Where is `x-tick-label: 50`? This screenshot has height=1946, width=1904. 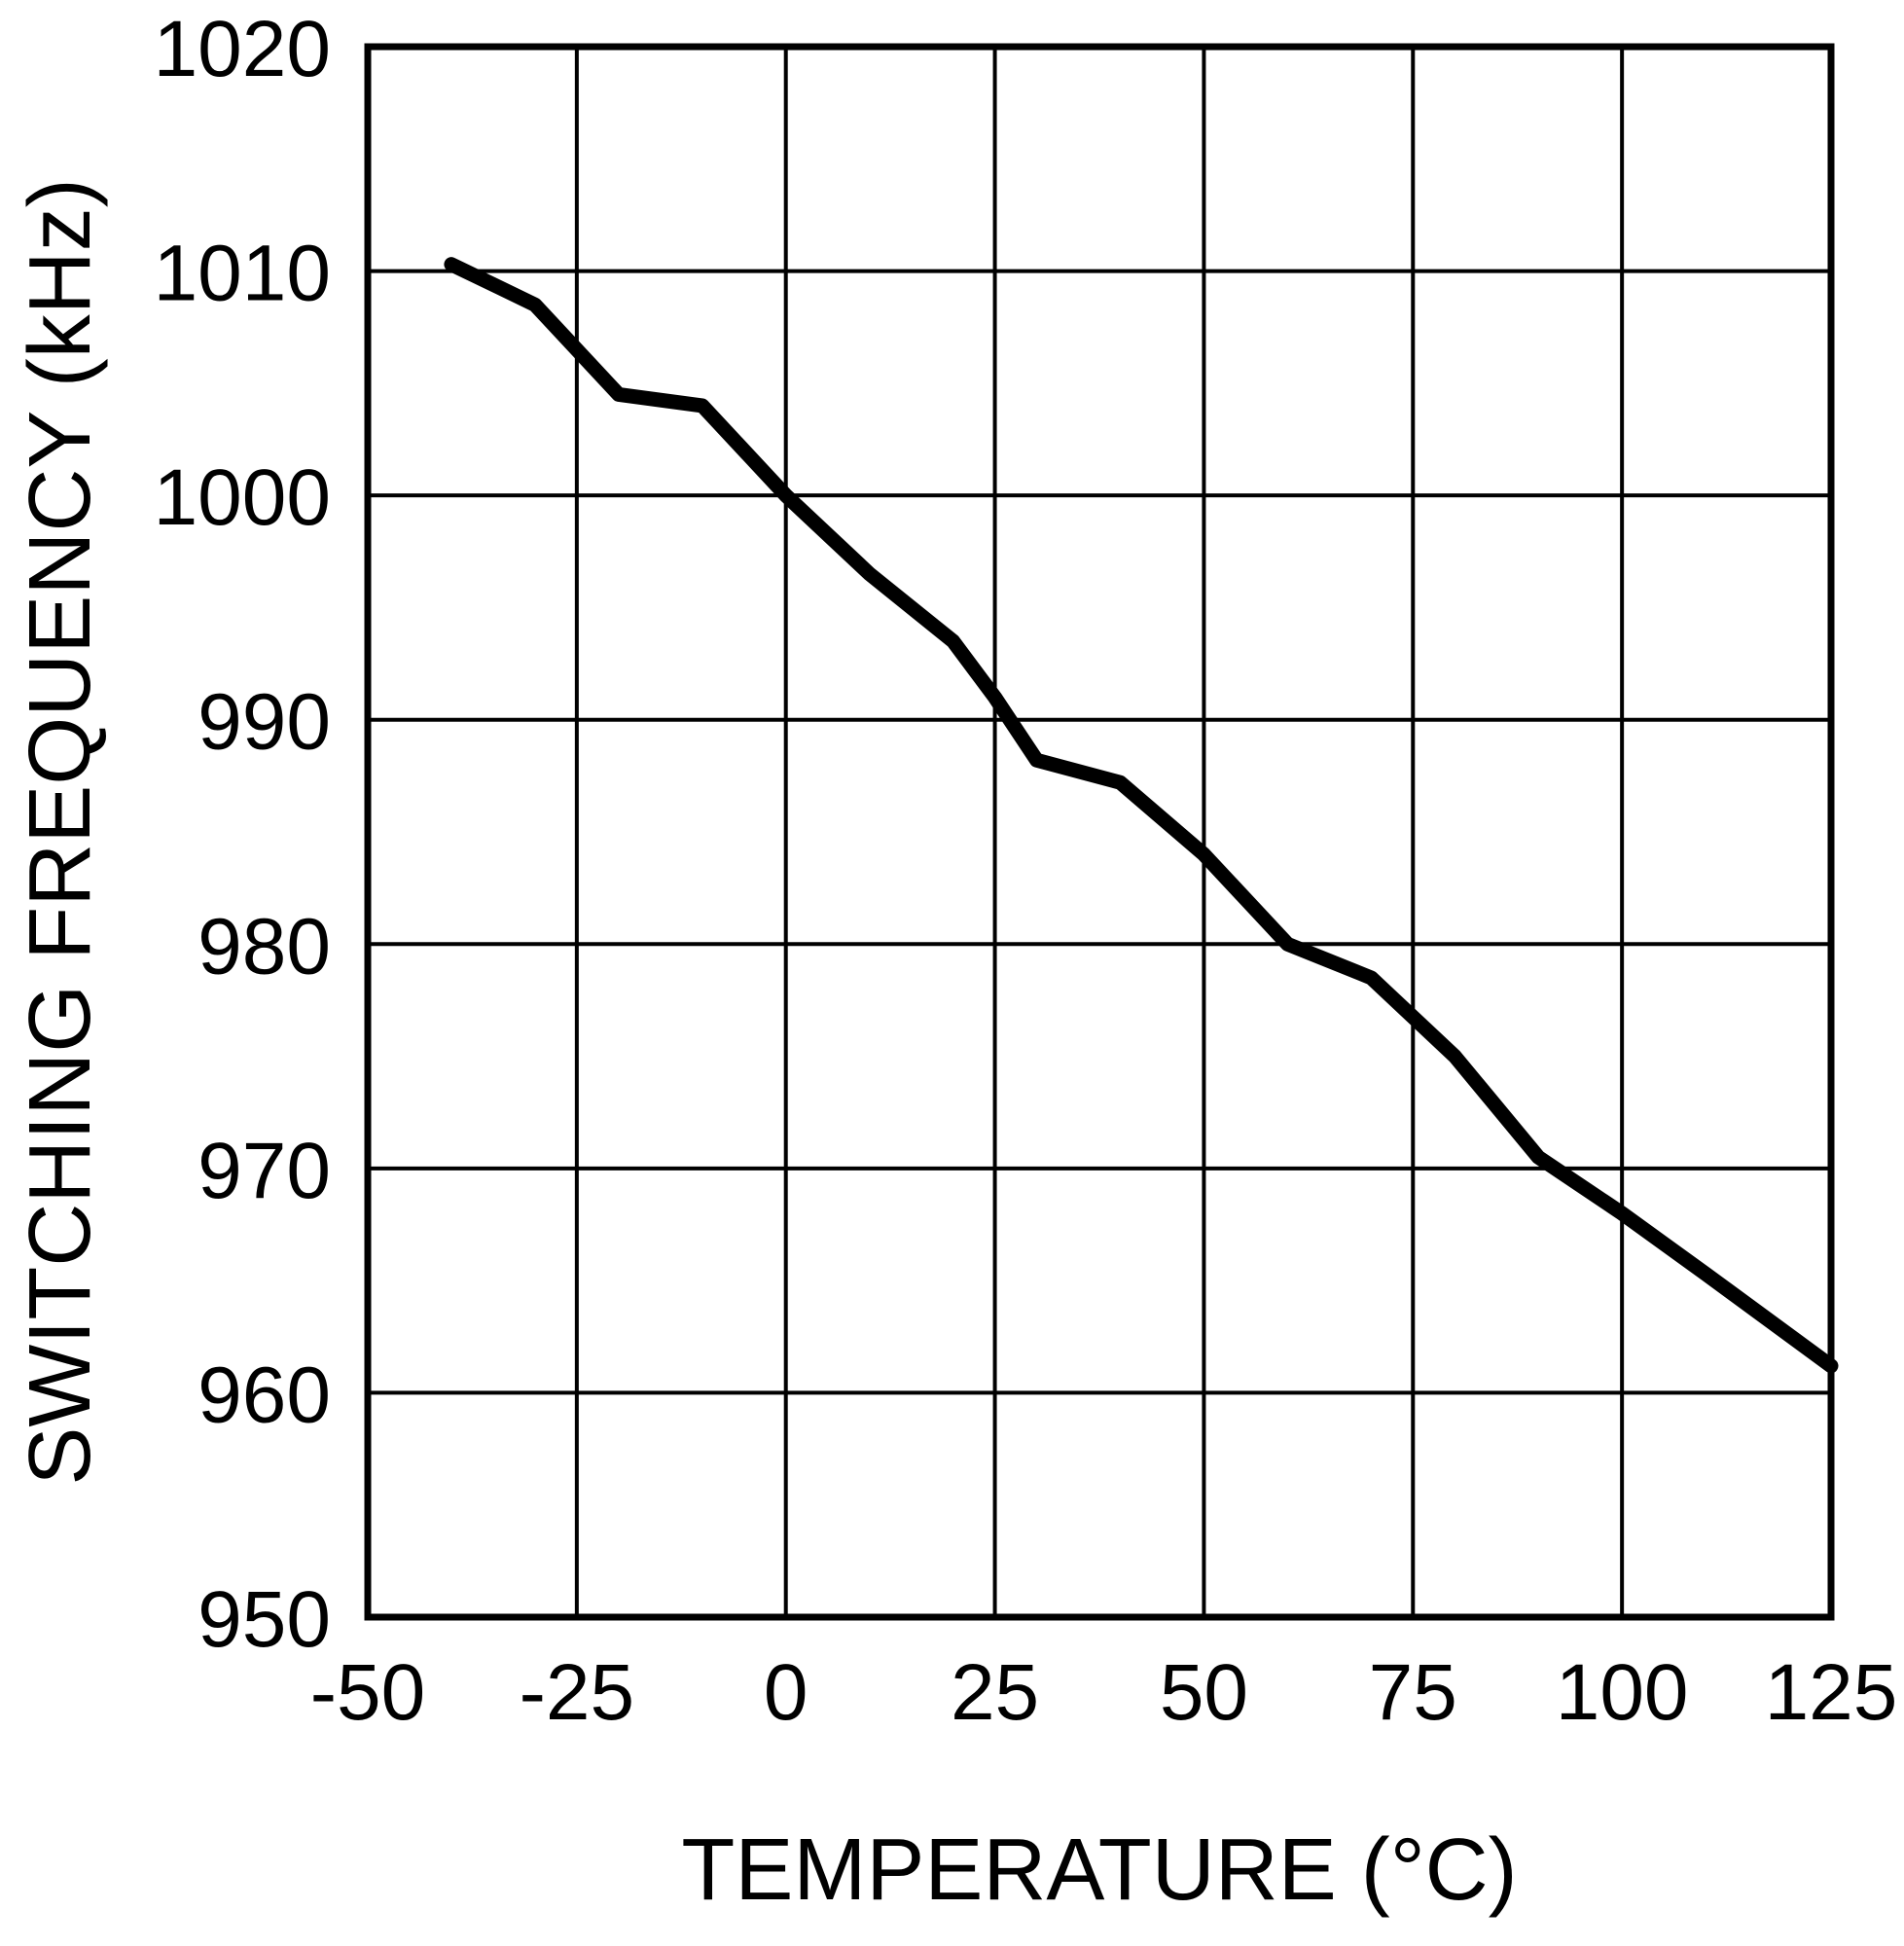
x-tick-label: 50 is located at coordinates (1204, 1692).